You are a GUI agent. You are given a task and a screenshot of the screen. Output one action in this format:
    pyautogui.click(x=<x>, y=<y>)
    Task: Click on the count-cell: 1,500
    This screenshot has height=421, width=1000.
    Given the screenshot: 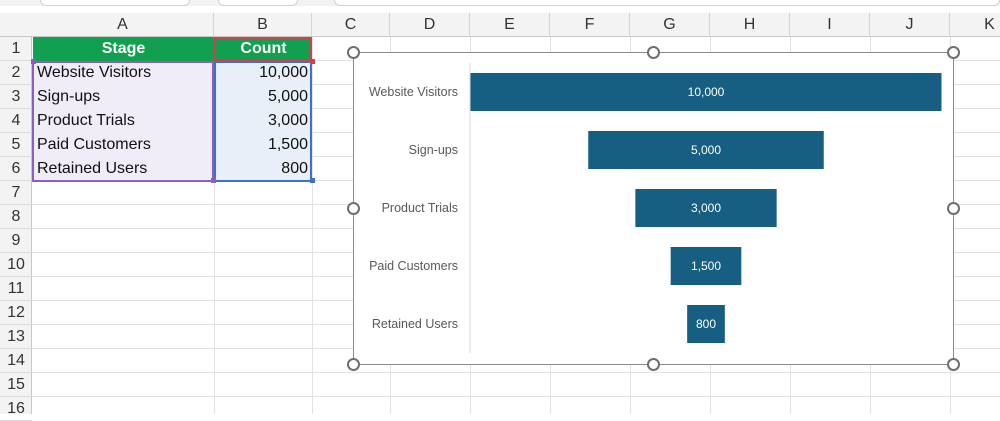 What is the action you would take?
    pyautogui.click(x=263, y=145)
    